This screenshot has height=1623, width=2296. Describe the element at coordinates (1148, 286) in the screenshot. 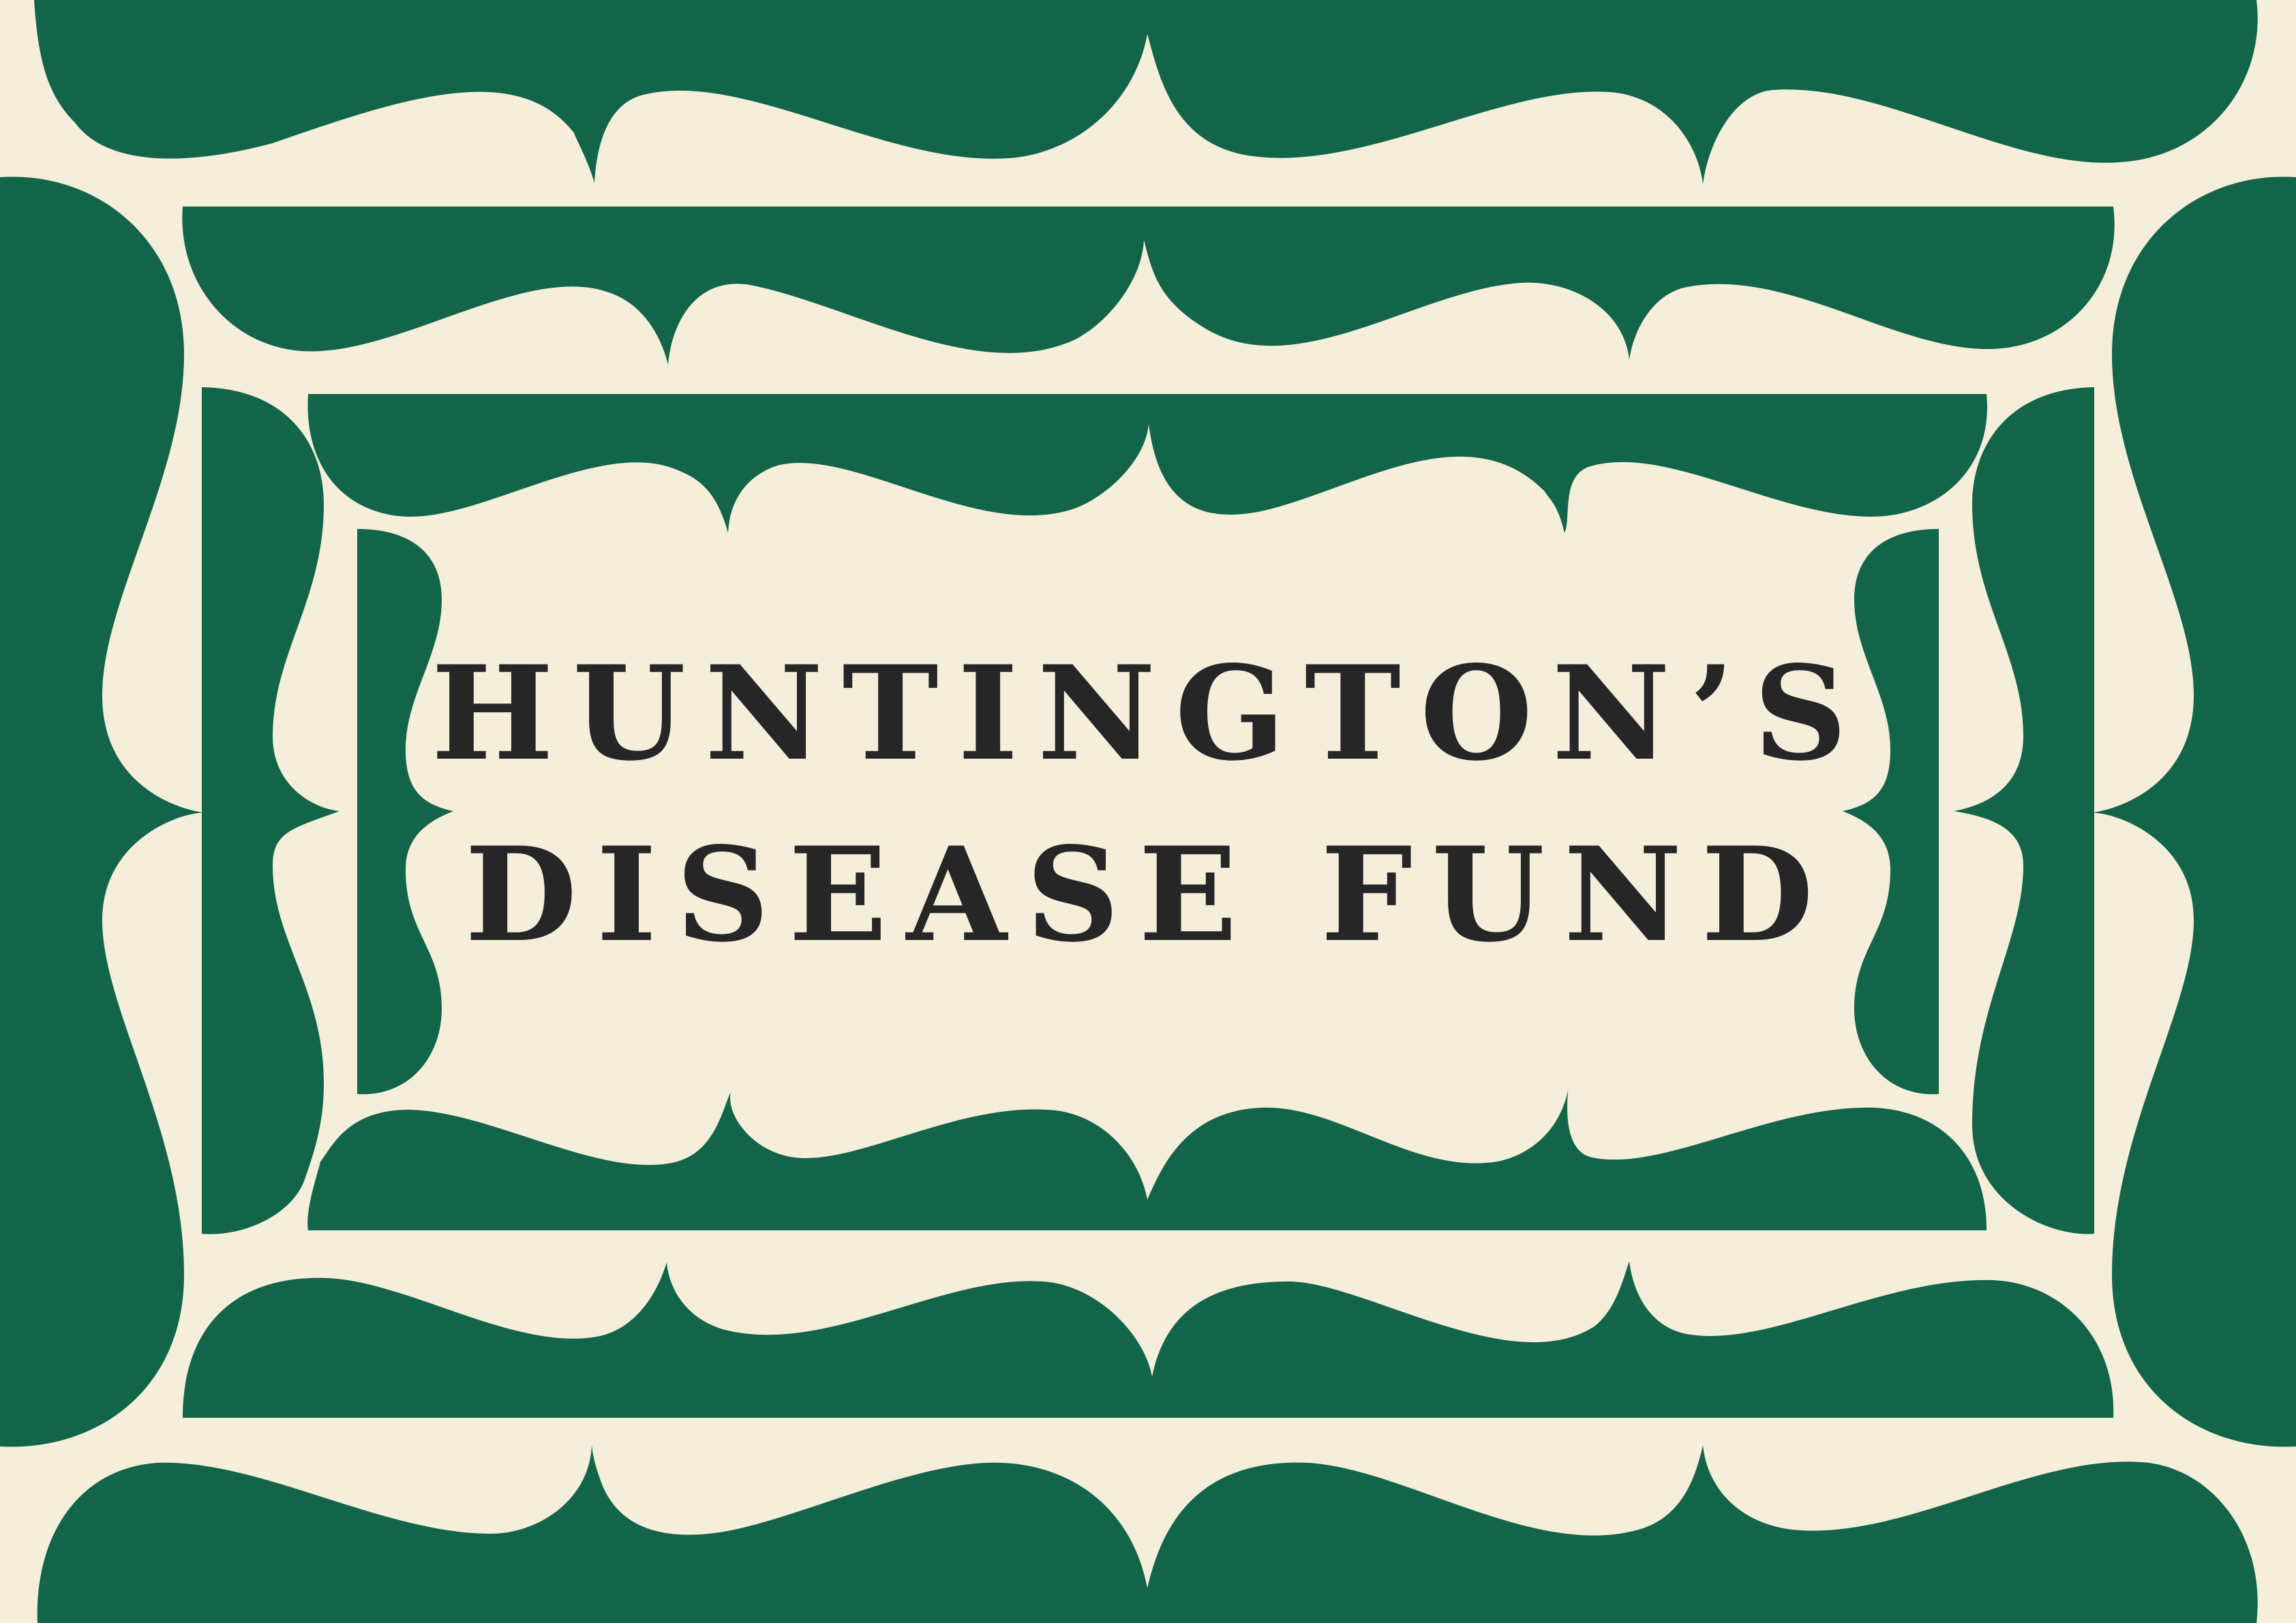

I see `frame-band-top-inner` at that location.